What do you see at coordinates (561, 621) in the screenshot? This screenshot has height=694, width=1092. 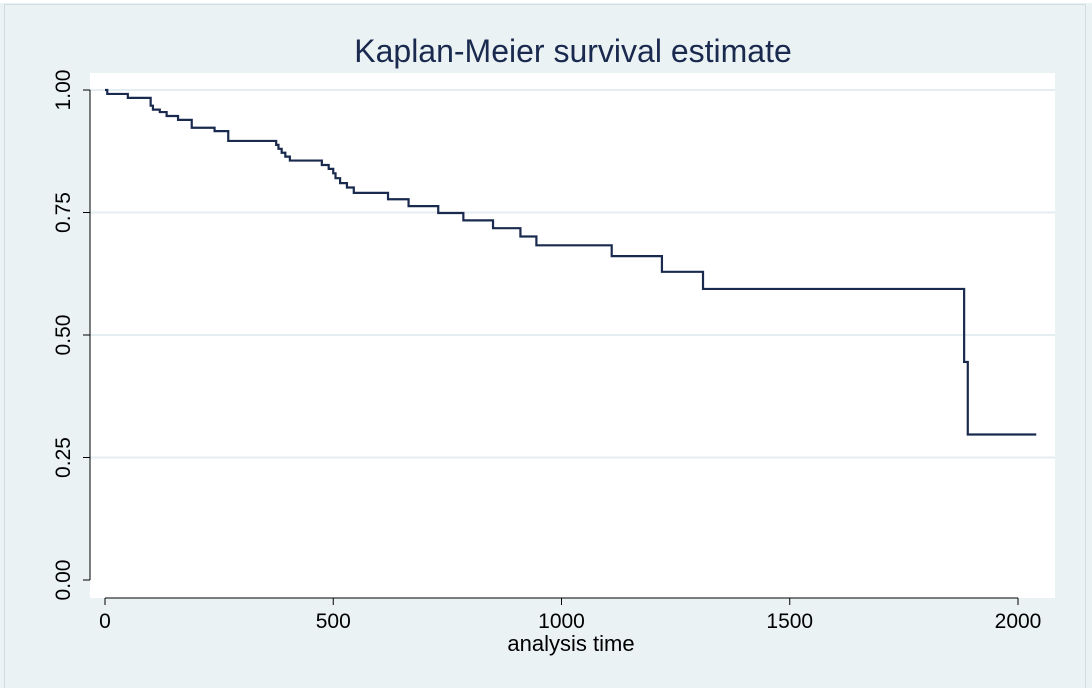 I see `x-tick-label: 1000` at bounding box center [561, 621].